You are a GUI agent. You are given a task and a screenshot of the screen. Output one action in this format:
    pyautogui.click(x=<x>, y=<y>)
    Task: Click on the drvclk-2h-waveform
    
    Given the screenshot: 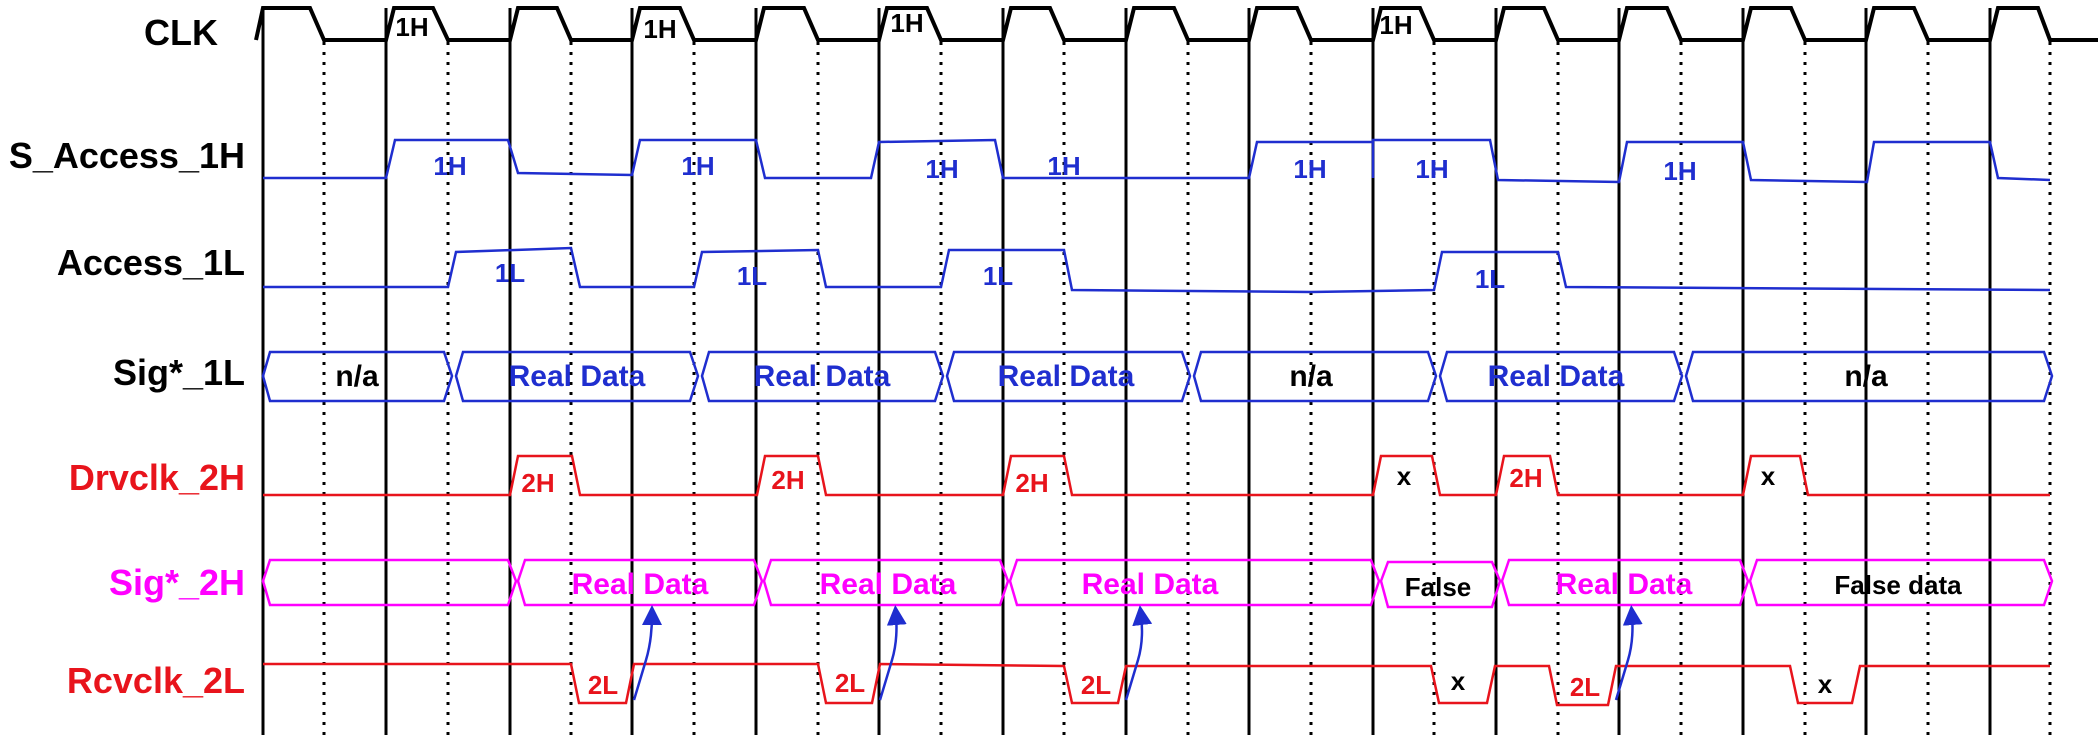 What is the action you would take?
    pyautogui.click(x=1156, y=475)
    